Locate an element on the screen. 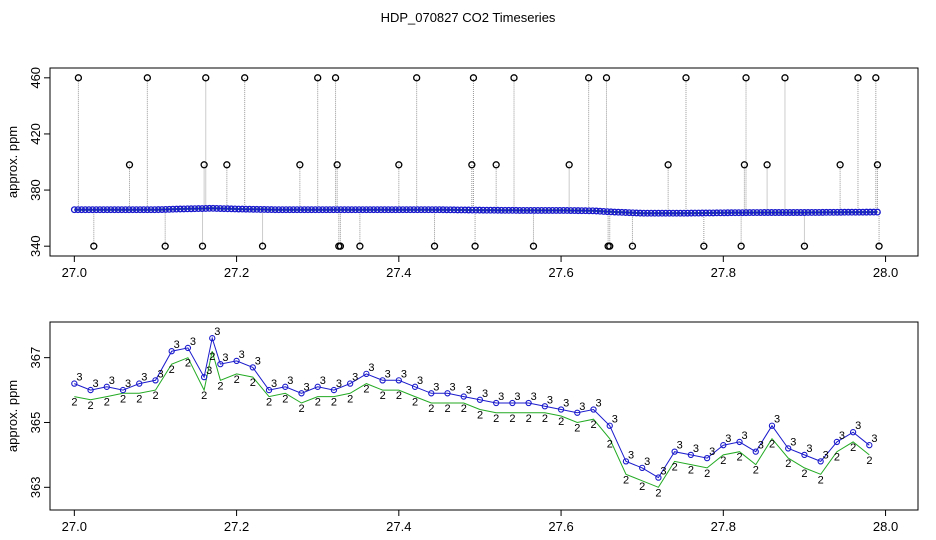 The width and height of the screenshot is (936, 540). figure-title: HDP_070827 CO2 Timeseries is located at coordinates (468, 17).